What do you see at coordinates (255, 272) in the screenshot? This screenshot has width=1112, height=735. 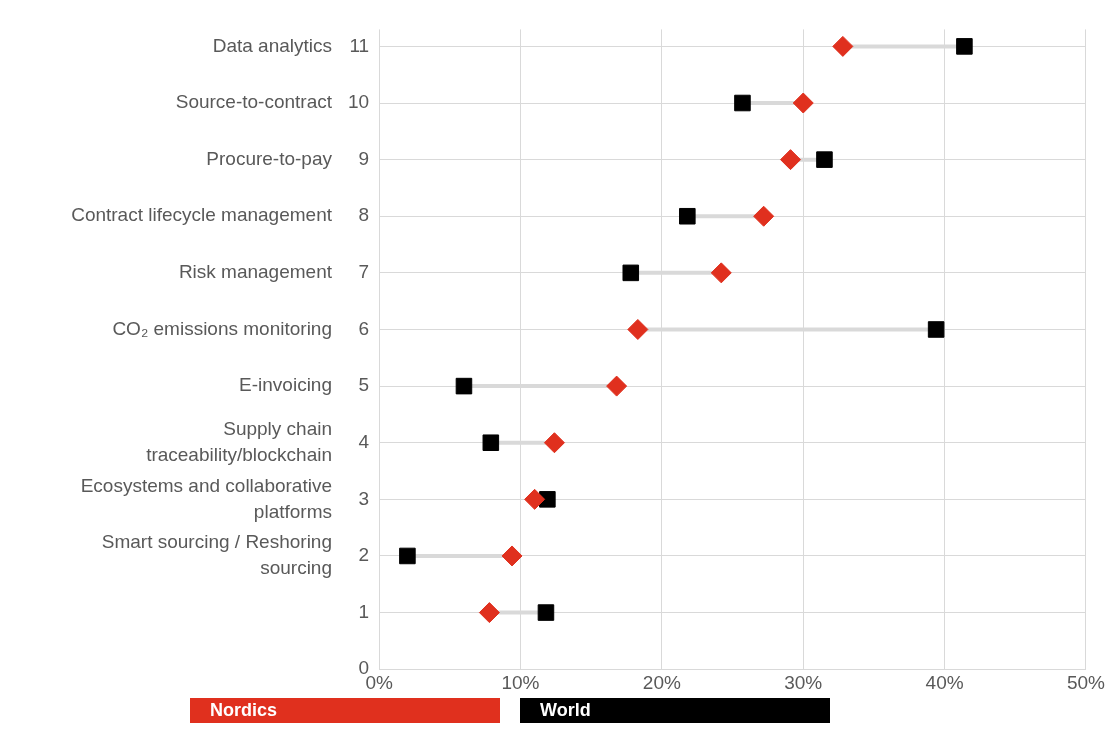 I see `text: Risk management` at bounding box center [255, 272].